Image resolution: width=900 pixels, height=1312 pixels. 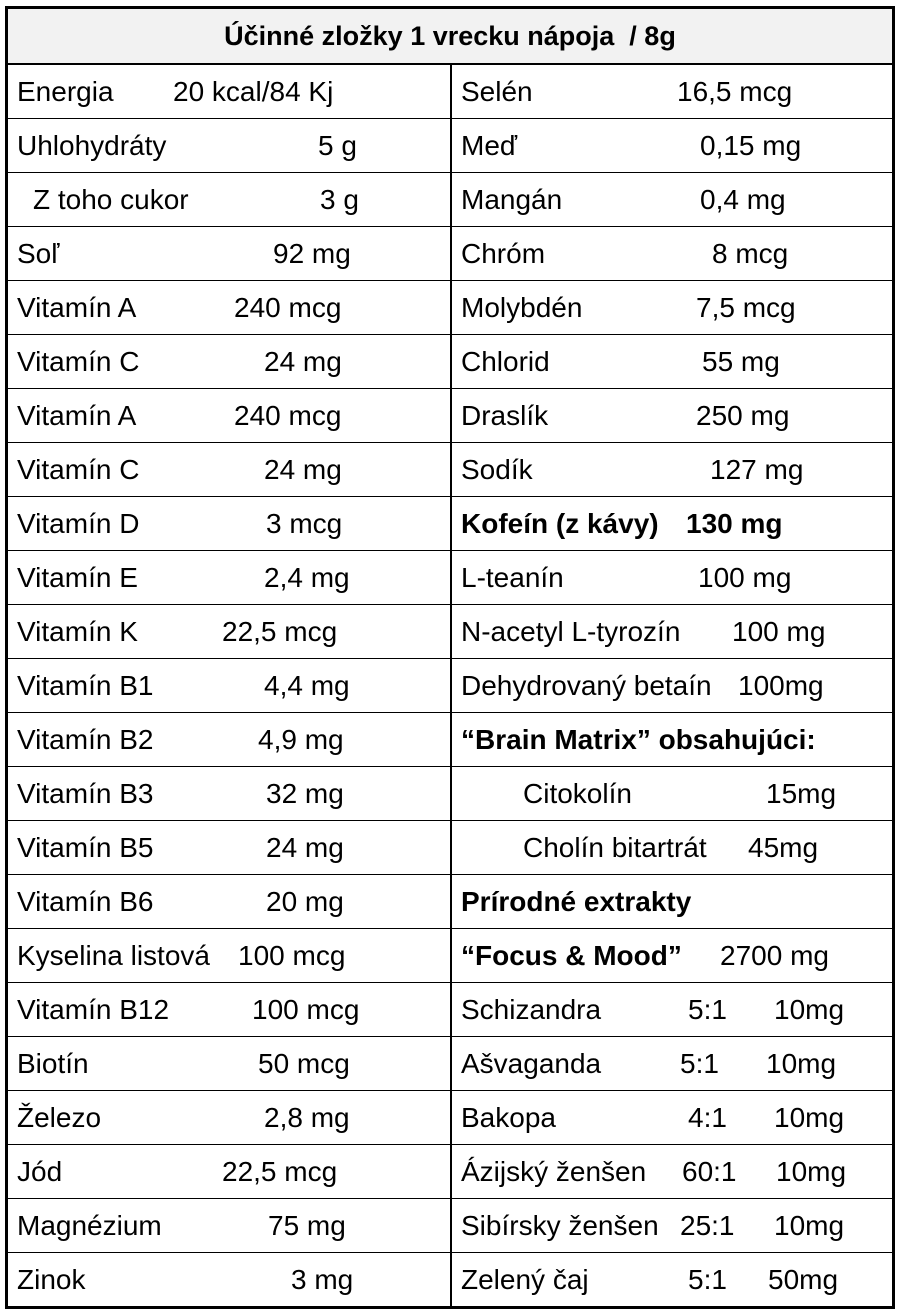 I want to click on extract-ratio: 25:1, so click(x=707, y=1225).